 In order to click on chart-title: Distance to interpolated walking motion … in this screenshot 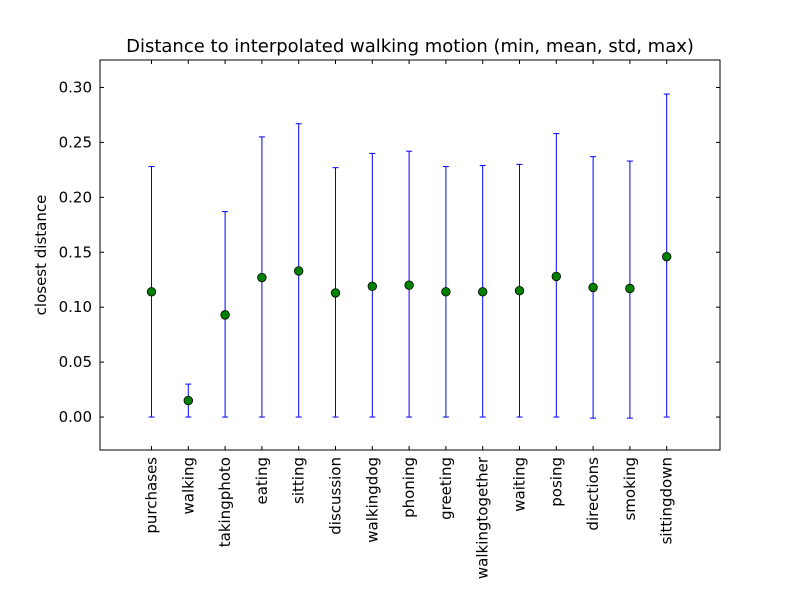, I will do `click(410, 46)`.